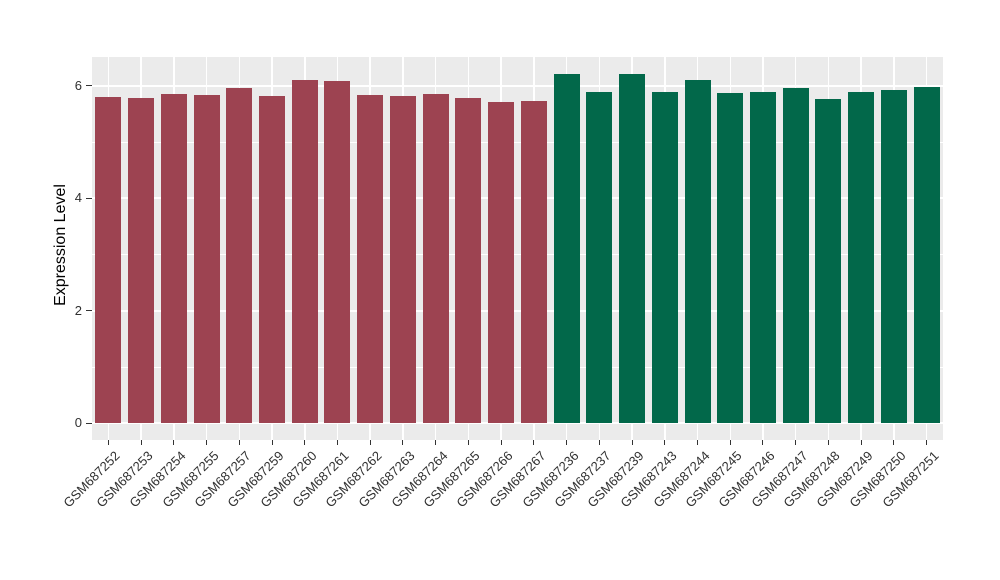  Describe the element at coordinates (78, 422) in the screenshot. I see `y-tick-label: 0` at that location.